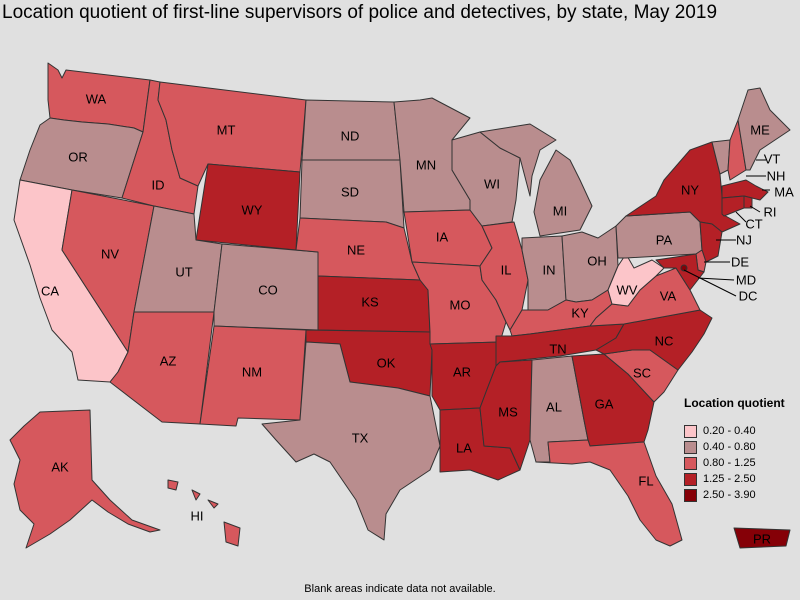 This screenshot has height=600, width=800. Describe the element at coordinates (642, 372) in the screenshot. I see `label-SC: SC` at that location.